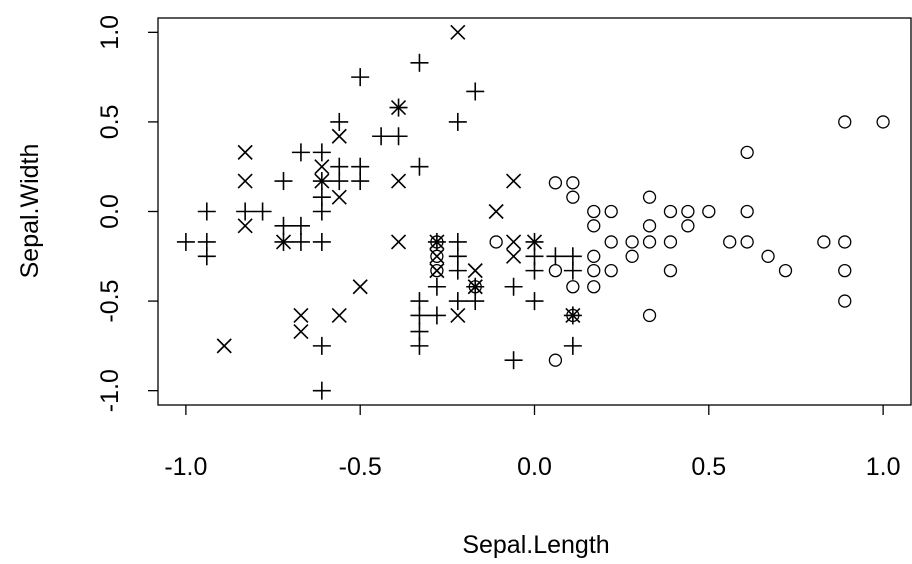 This screenshot has height=564, width=912. Describe the element at coordinates (30, 211) in the screenshot. I see `y-axis-label: Sepal.Width` at that location.